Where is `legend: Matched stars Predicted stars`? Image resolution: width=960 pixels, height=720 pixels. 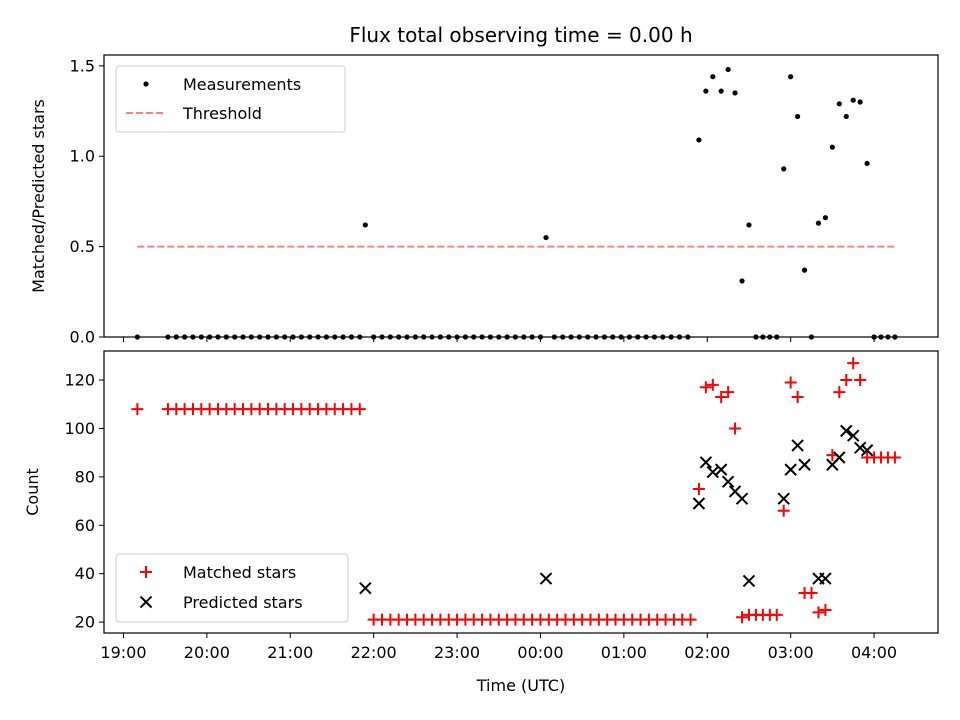 legend: Matched stars Predicted stars is located at coordinates (232, 588).